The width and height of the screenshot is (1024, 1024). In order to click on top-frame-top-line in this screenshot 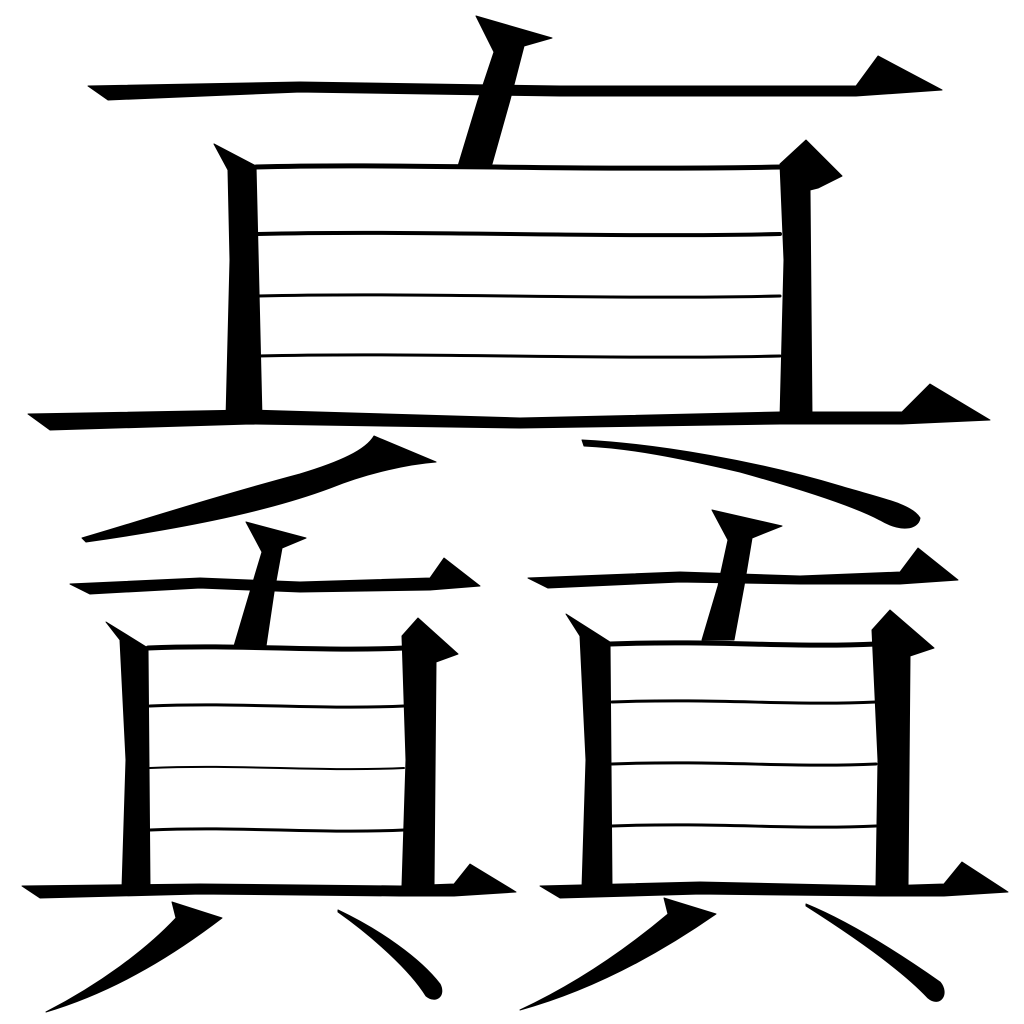, I will do `click(519, 167)`.